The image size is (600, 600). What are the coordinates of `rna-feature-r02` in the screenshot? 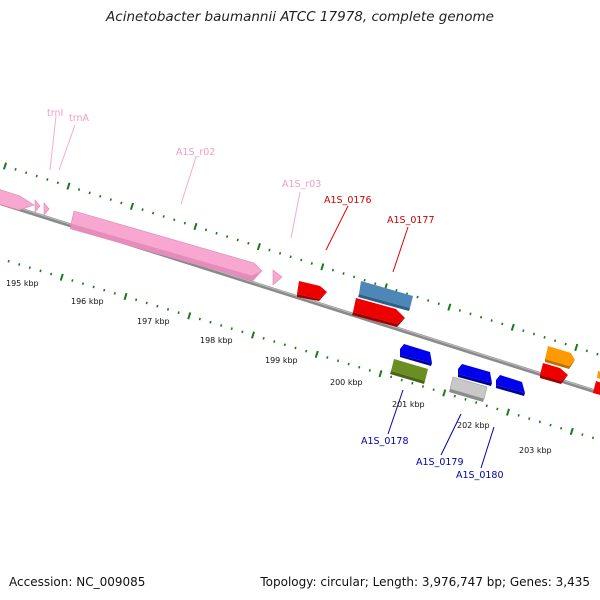 It's located at (166, 245).